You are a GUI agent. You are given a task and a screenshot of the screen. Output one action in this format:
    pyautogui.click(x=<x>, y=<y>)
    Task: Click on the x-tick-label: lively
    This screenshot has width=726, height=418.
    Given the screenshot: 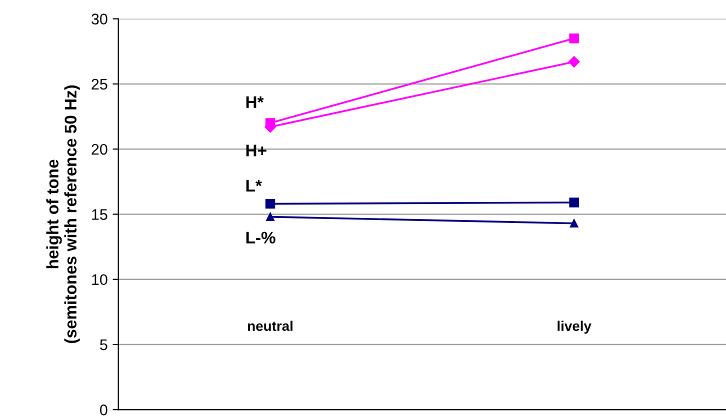 What is the action you would take?
    pyautogui.click(x=575, y=327)
    